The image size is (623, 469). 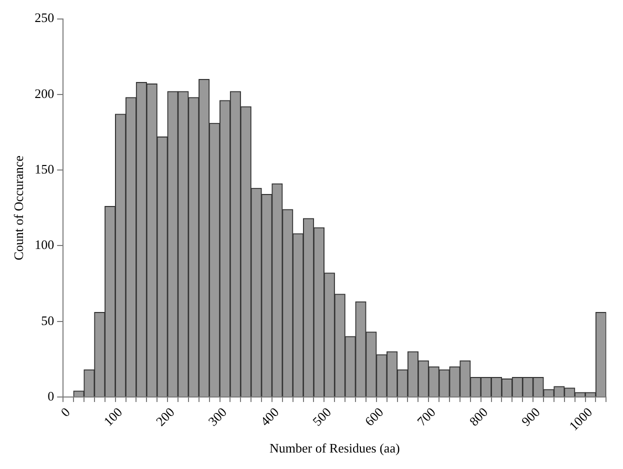 I want to click on x-tick-label: 800, so click(x=478, y=416).